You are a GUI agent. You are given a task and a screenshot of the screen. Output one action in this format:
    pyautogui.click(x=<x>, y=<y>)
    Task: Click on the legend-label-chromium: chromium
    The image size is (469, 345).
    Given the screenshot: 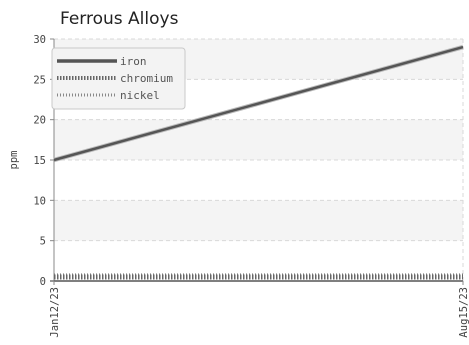 What is the action you would take?
    pyautogui.click(x=146, y=78)
    